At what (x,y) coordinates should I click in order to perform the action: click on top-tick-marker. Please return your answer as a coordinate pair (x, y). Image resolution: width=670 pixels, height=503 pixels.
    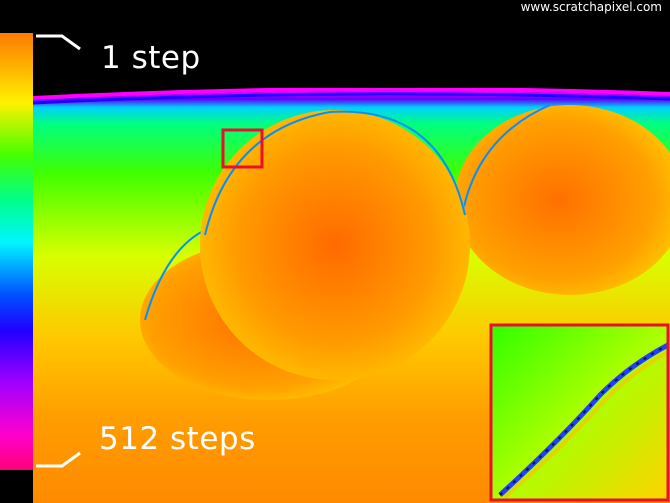
    Looking at the image, I should click on (58, 42).